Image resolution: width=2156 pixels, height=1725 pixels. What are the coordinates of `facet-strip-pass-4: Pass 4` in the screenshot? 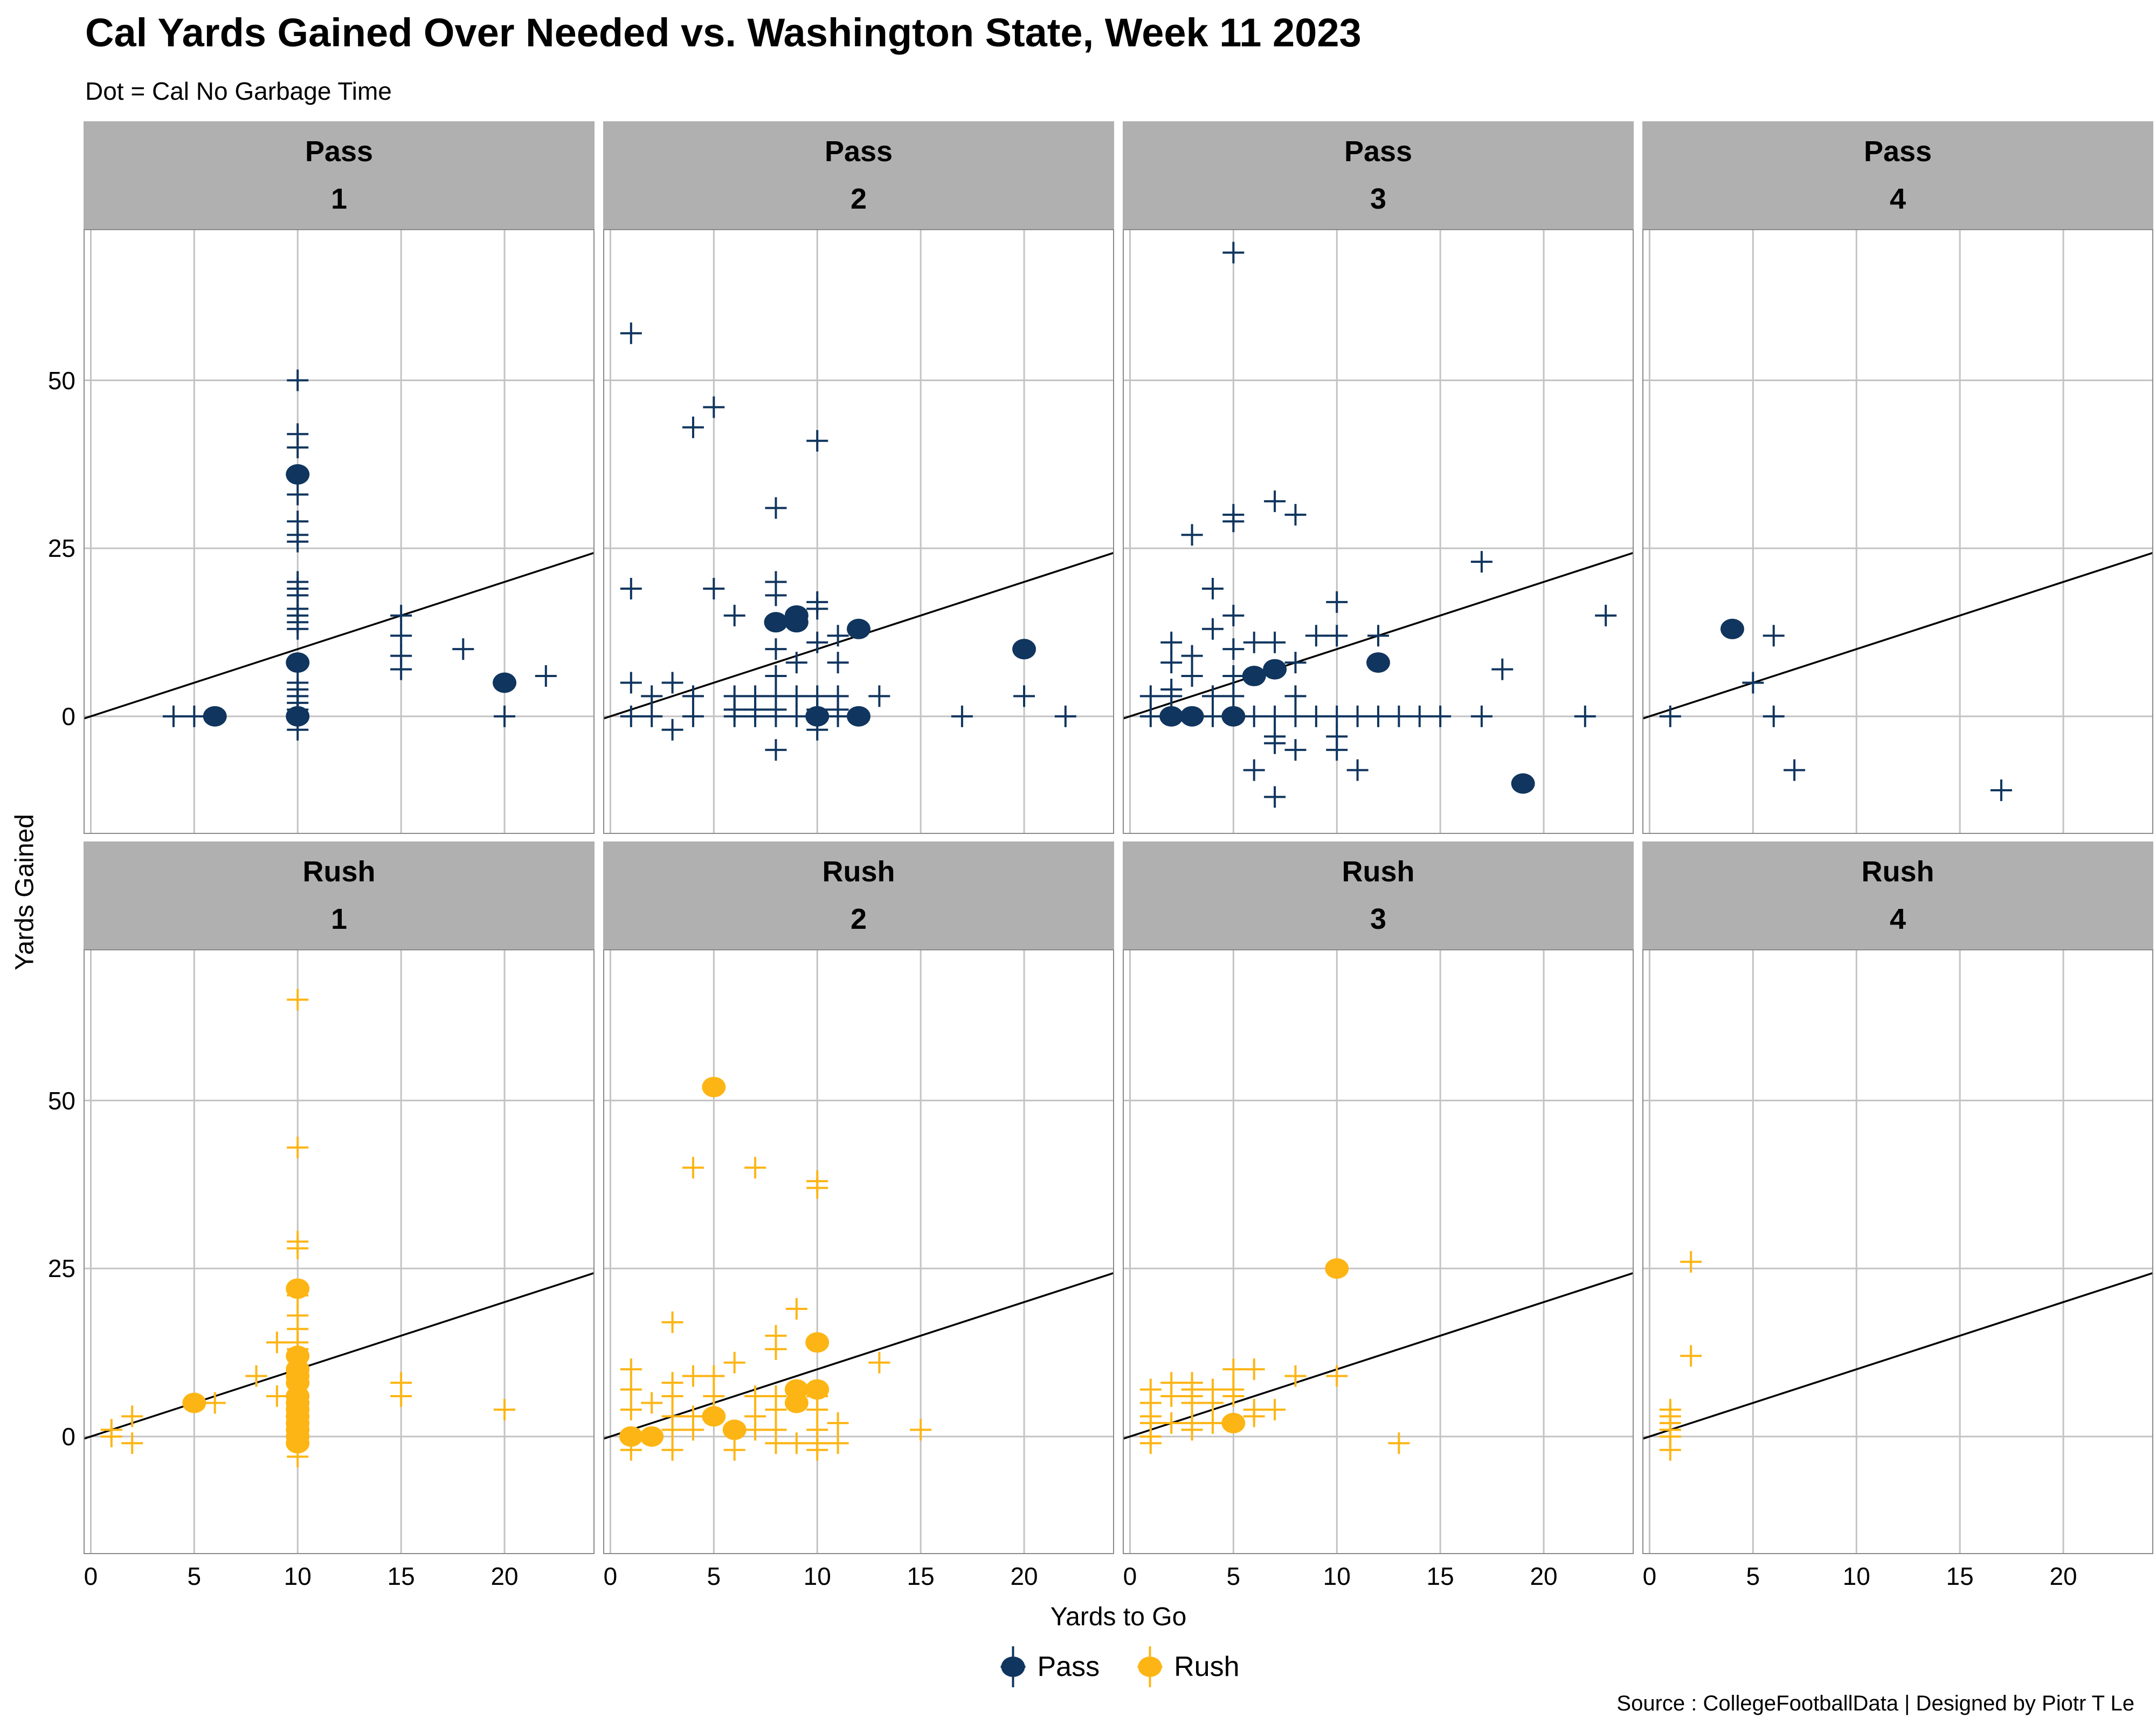 It's located at (1897, 175).